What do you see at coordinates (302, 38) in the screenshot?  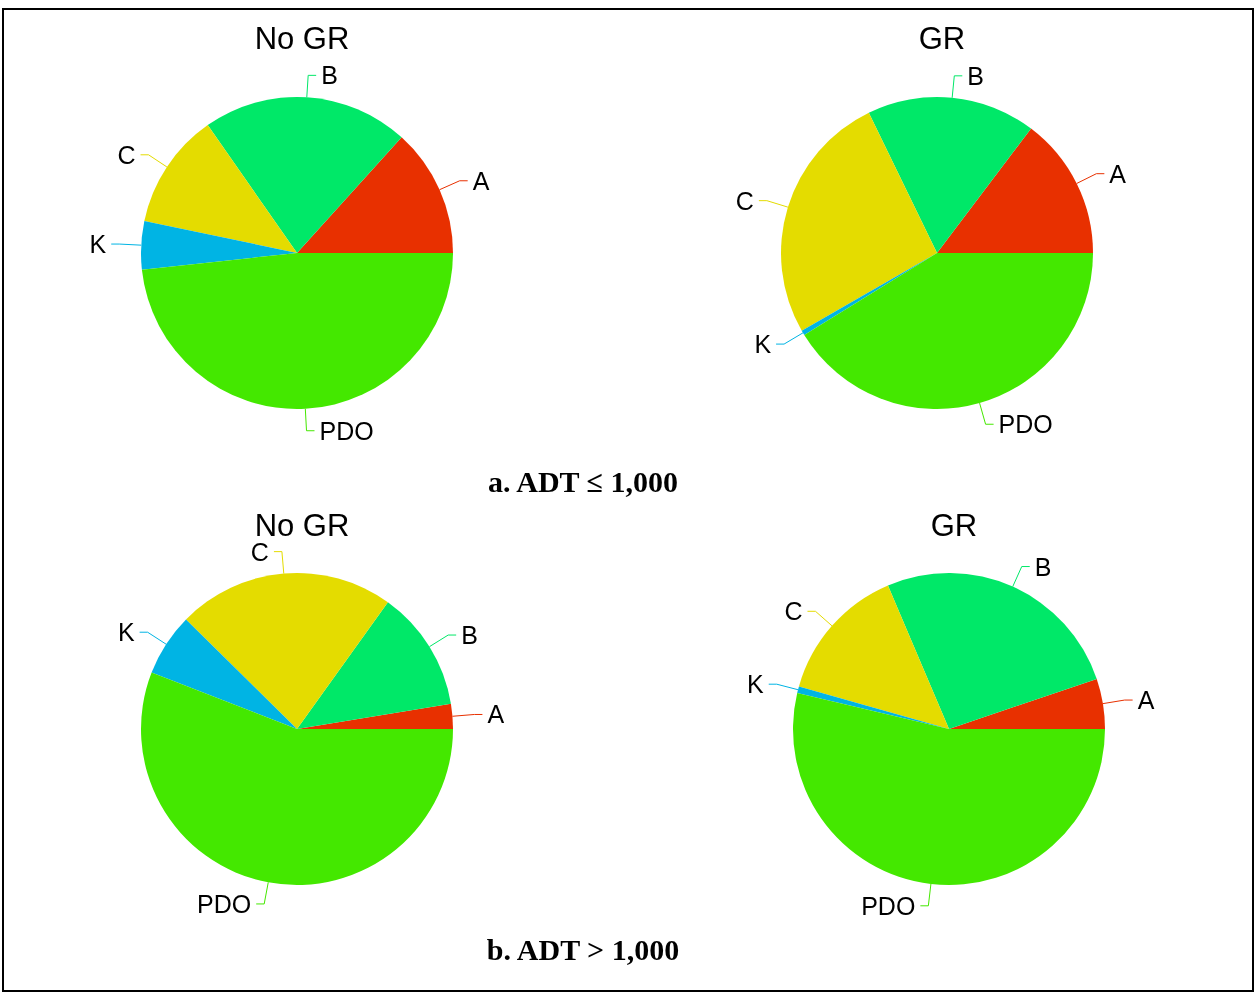 I see `chart-title: No GR` at bounding box center [302, 38].